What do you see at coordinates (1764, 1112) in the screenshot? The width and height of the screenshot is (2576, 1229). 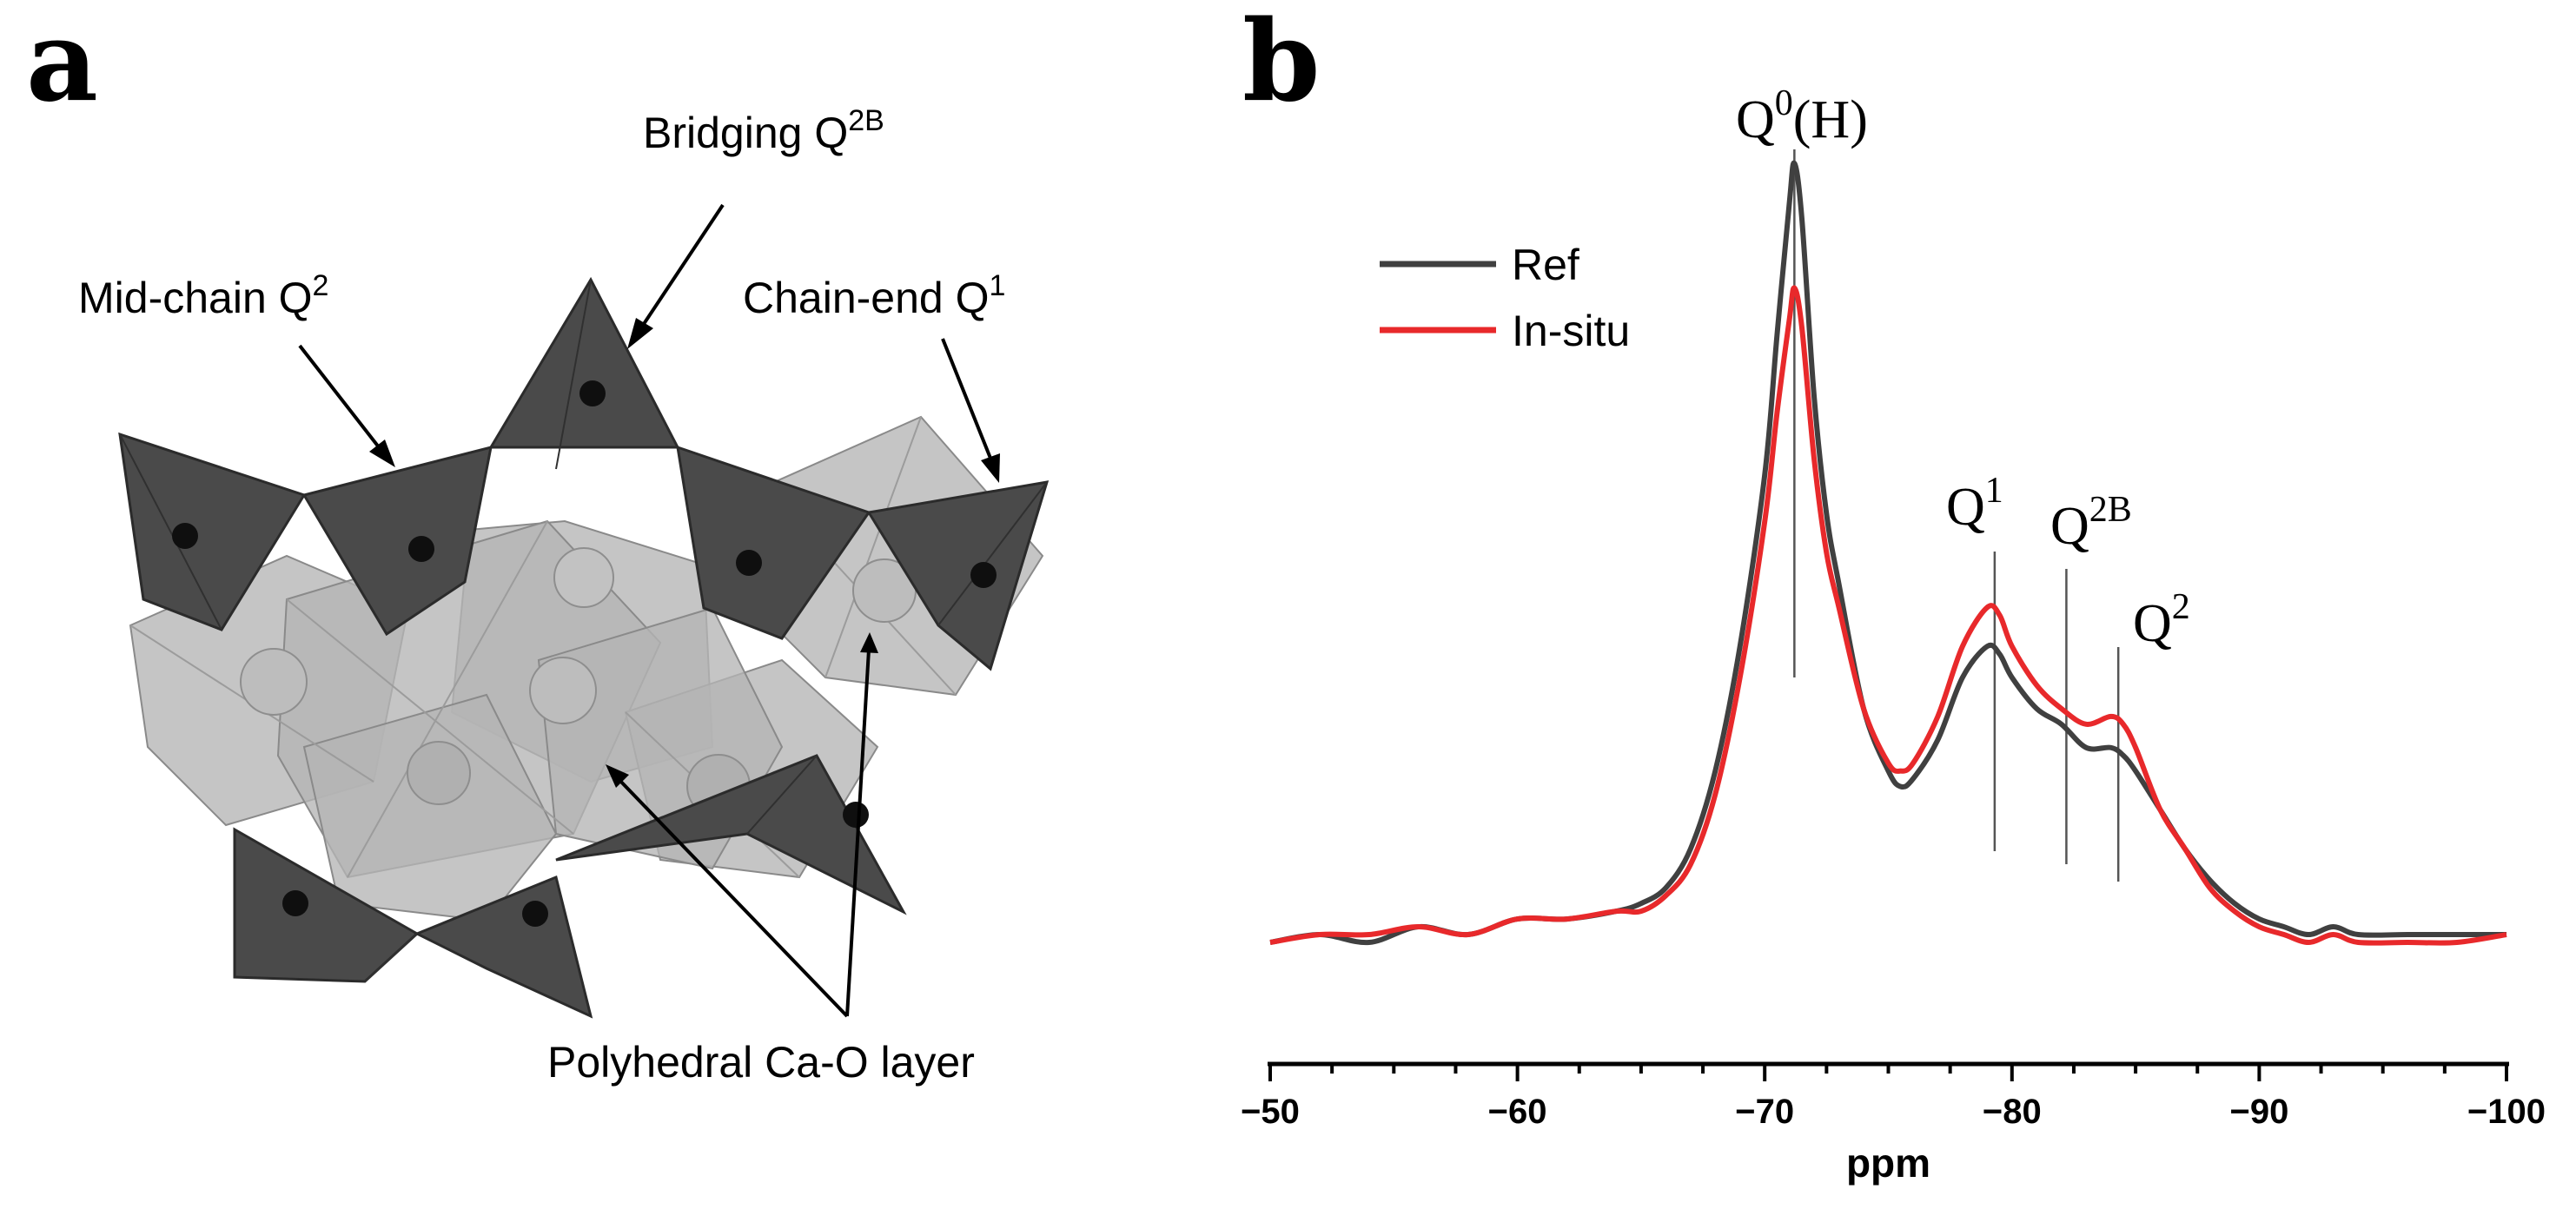 I see `x-tick-label: −70` at bounding box center [1764, 1112].